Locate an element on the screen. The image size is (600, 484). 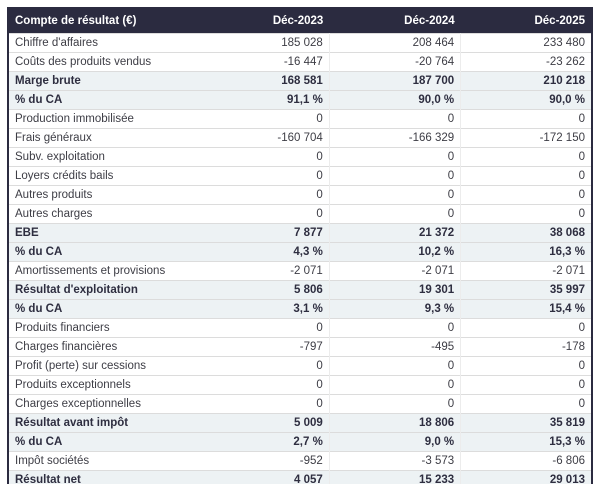
header-account-column: Compte de résultat (€) is located at coordinates (103, 21).